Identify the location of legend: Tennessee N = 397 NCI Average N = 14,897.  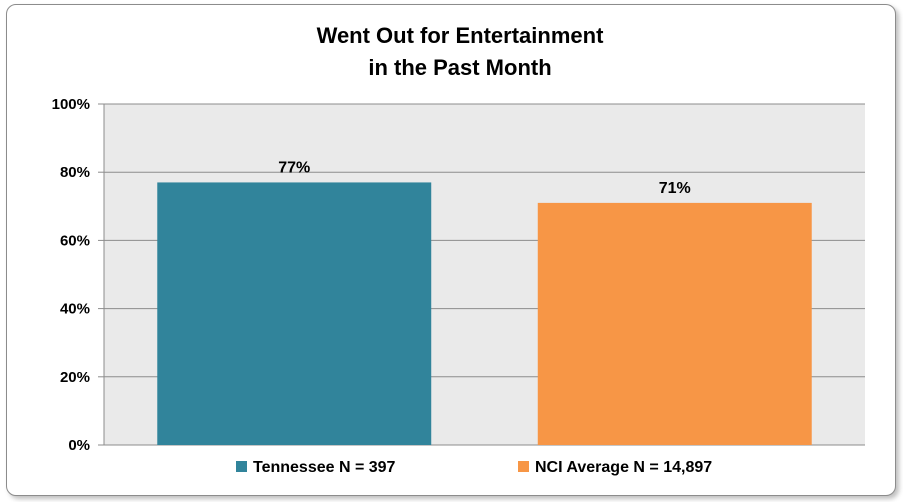
(474, 467).